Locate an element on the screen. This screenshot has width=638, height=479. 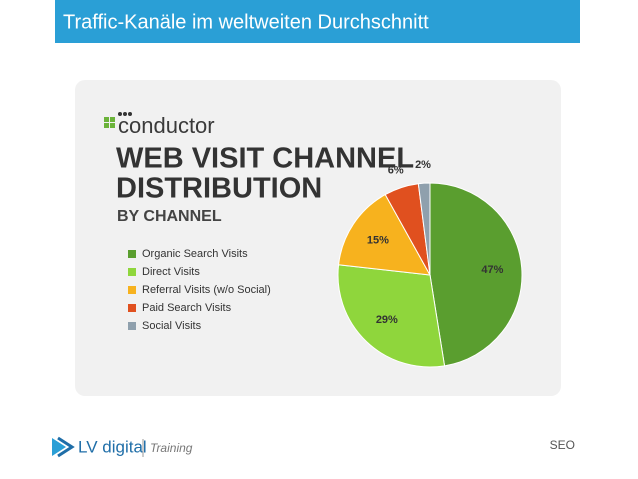
brand: conductor is located at coordinates (166, 125).